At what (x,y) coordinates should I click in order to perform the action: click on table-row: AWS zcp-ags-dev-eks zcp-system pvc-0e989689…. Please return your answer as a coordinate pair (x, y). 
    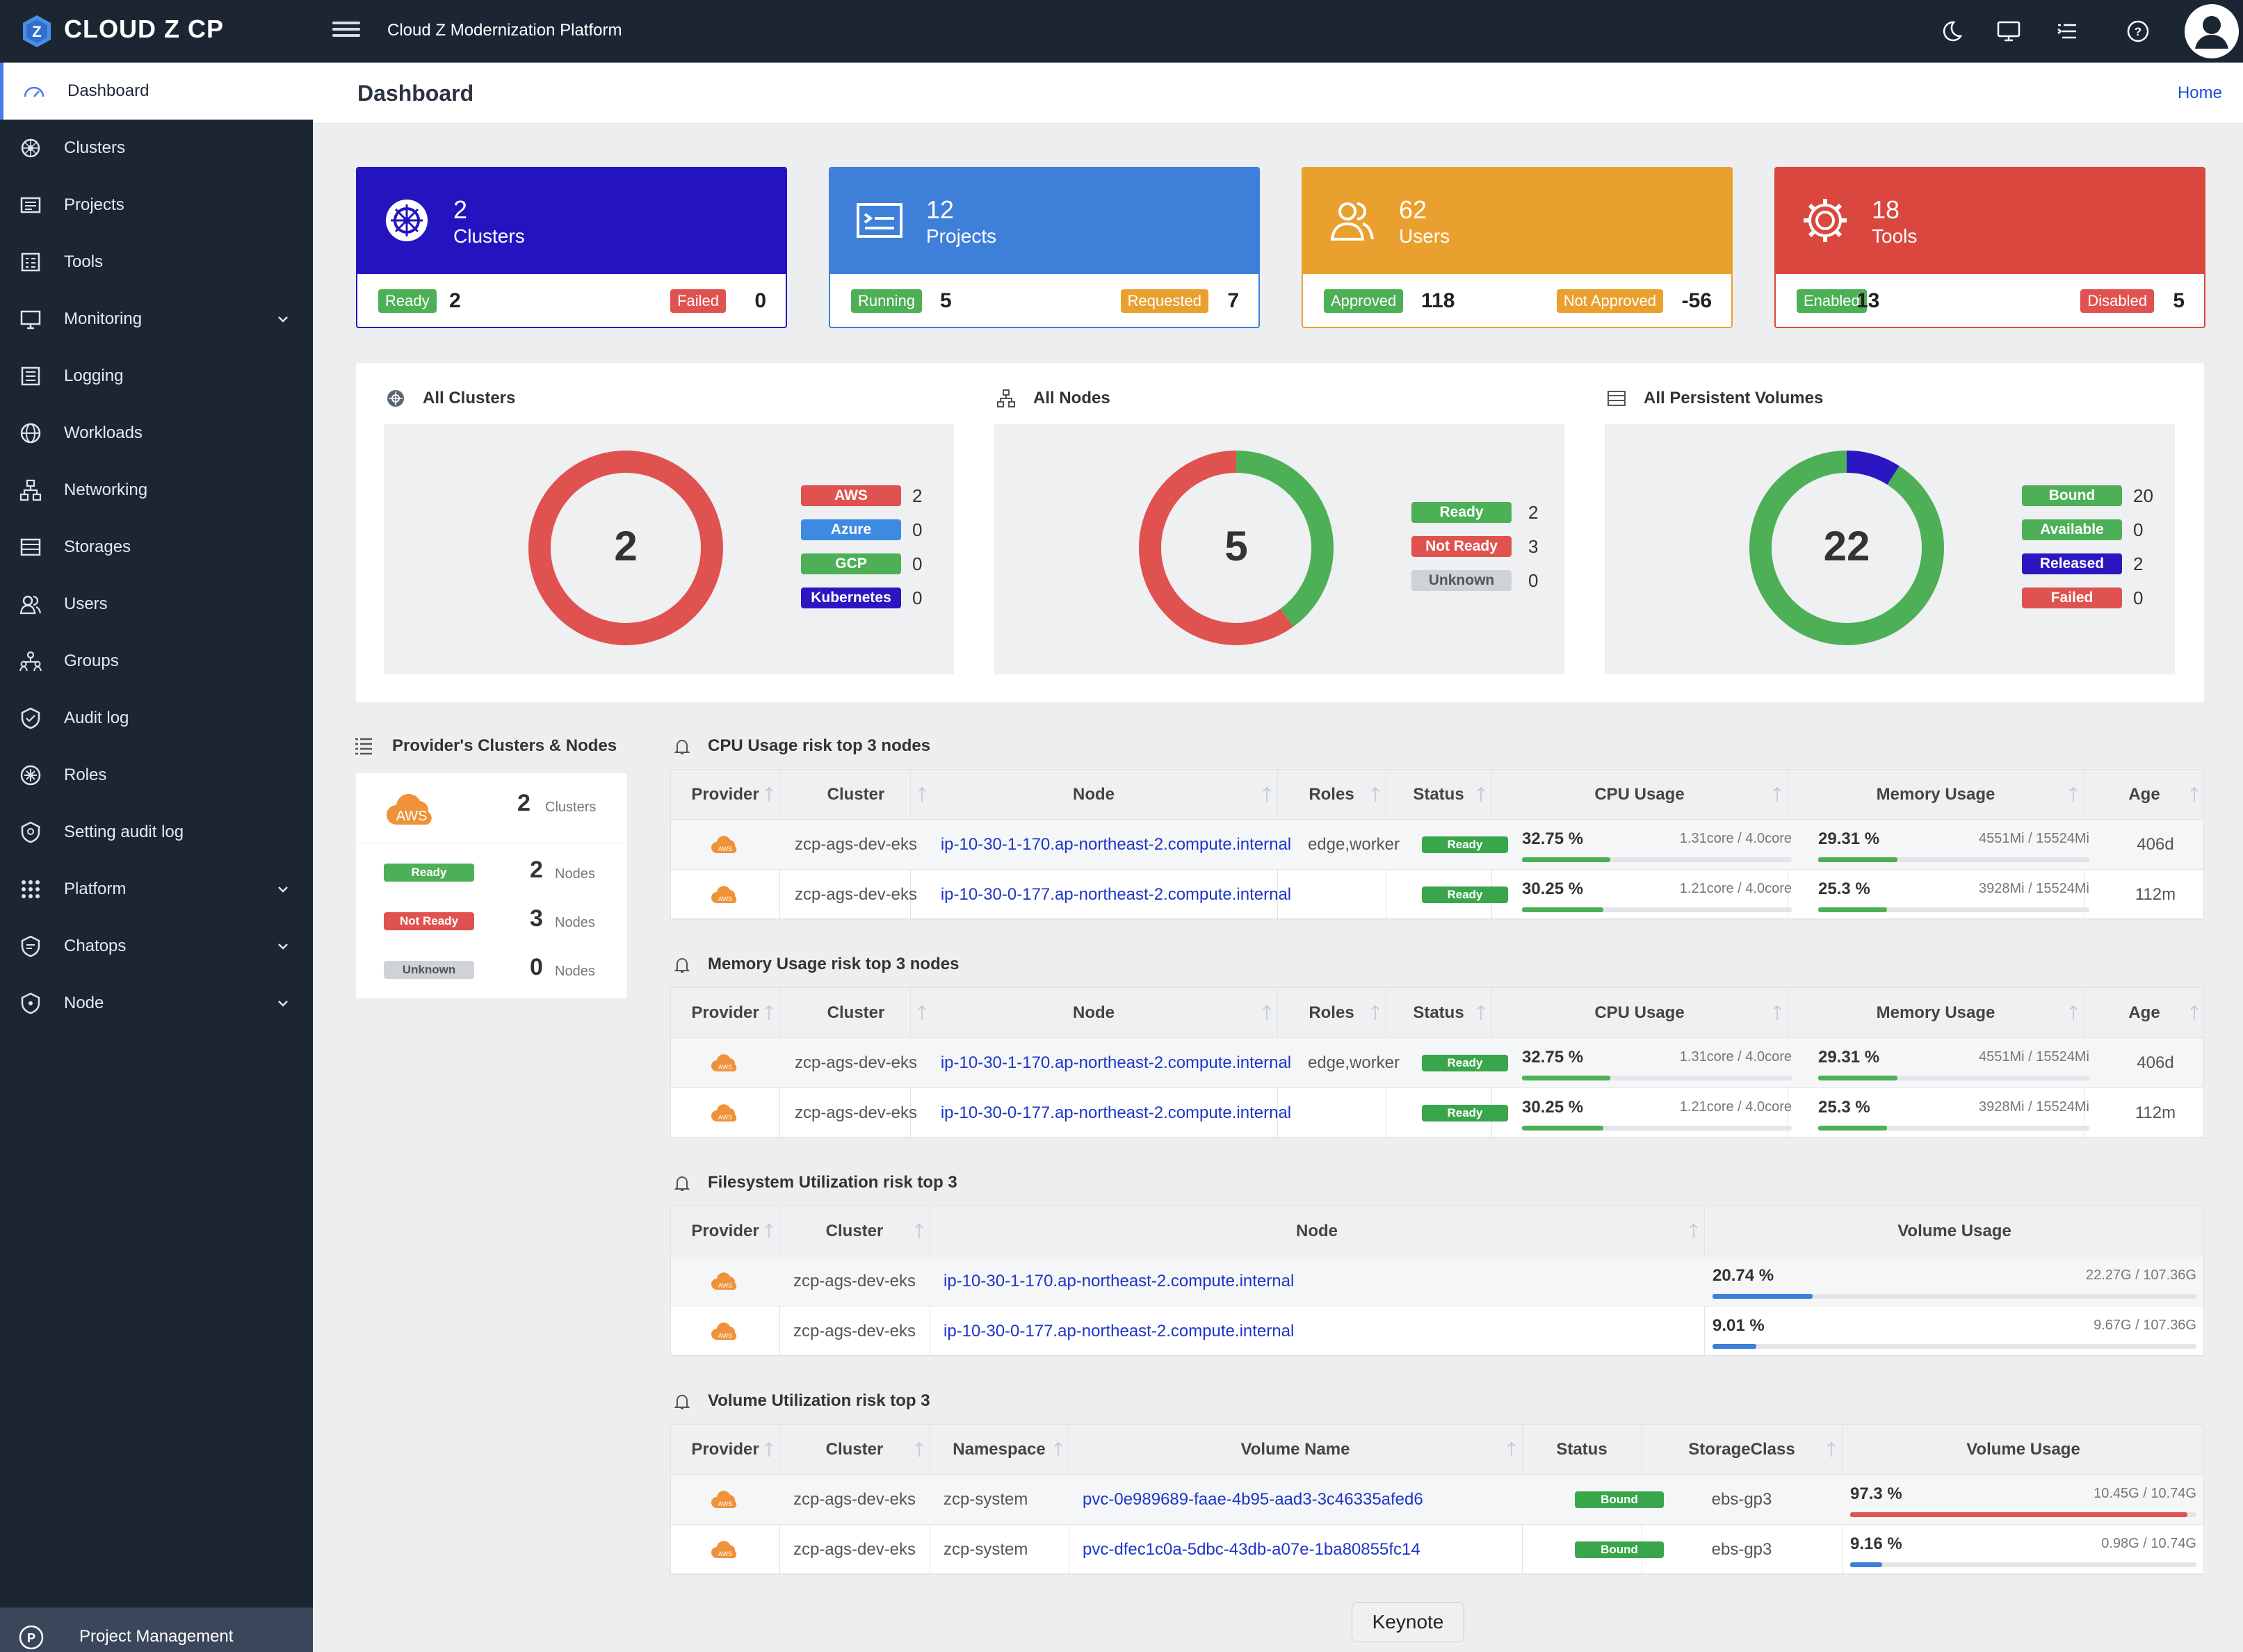
    Looking at the image, I should click on (1437, 1500).